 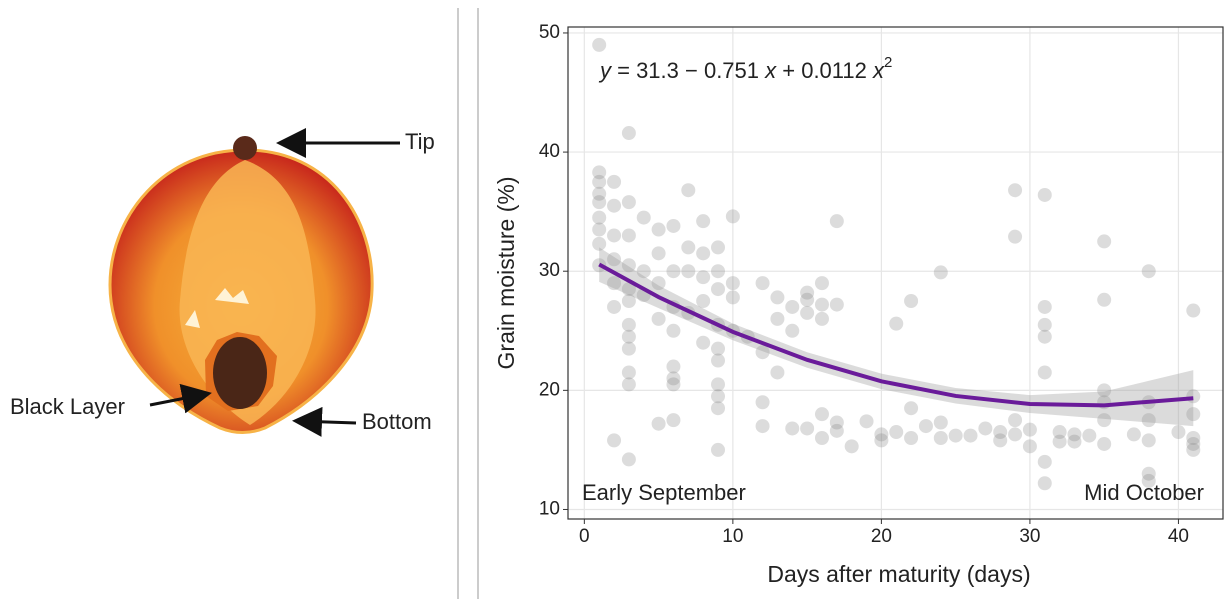 What do you see at coordinates (1029, 536) in the screenshot?
I see `x-tick-label: 30` at bounding box center [1029, 536].